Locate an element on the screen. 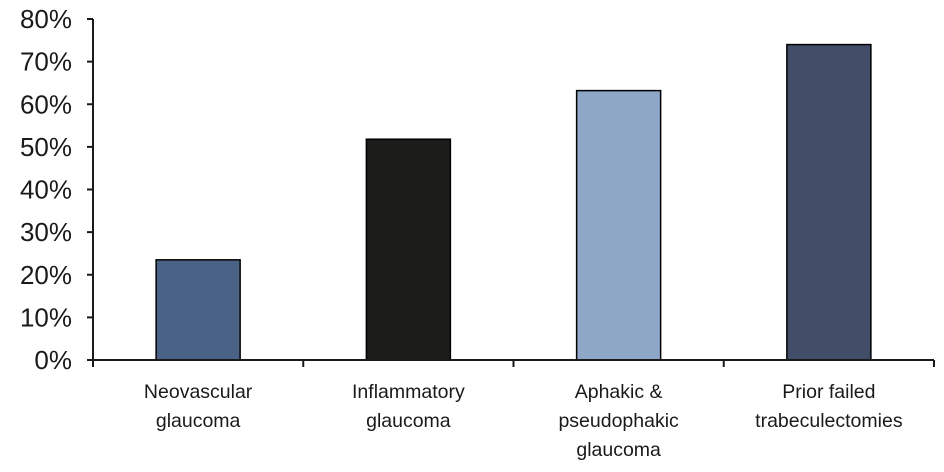 The height and width of the screenshot is (472, 944). x-category-label: Aphakic & pseudophakic glaucoma is located at coordinates (618, 421).